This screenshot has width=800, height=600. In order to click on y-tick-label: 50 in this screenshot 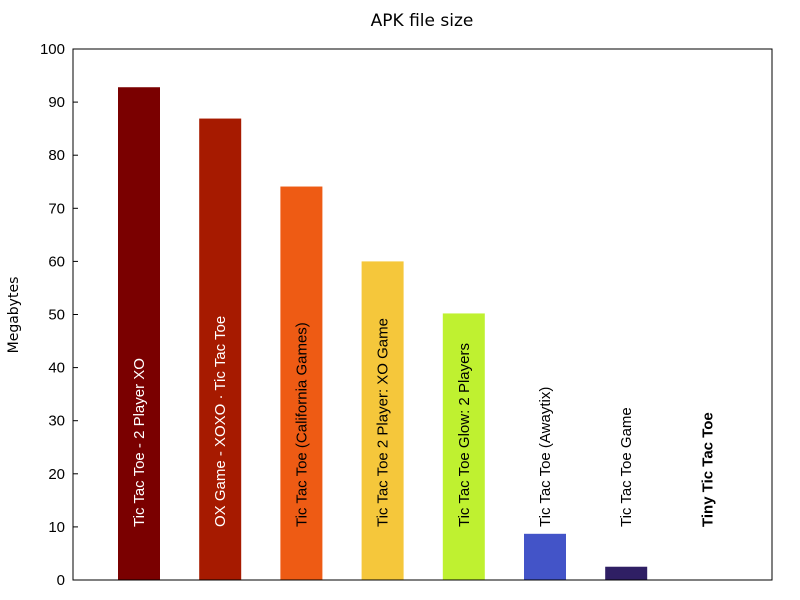, I will do `click(56, 315)`.